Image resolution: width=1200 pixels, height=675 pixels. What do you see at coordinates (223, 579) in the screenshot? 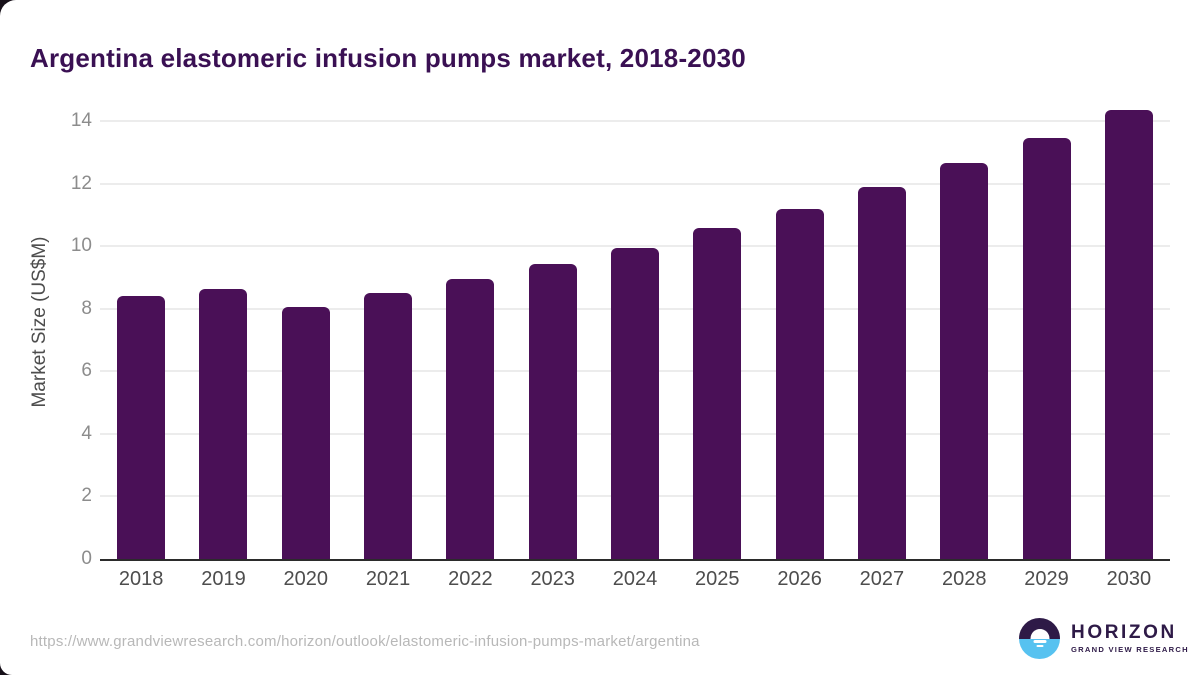
I see `x-tick-label-2019: 2019` at bounding box center [223, 579].